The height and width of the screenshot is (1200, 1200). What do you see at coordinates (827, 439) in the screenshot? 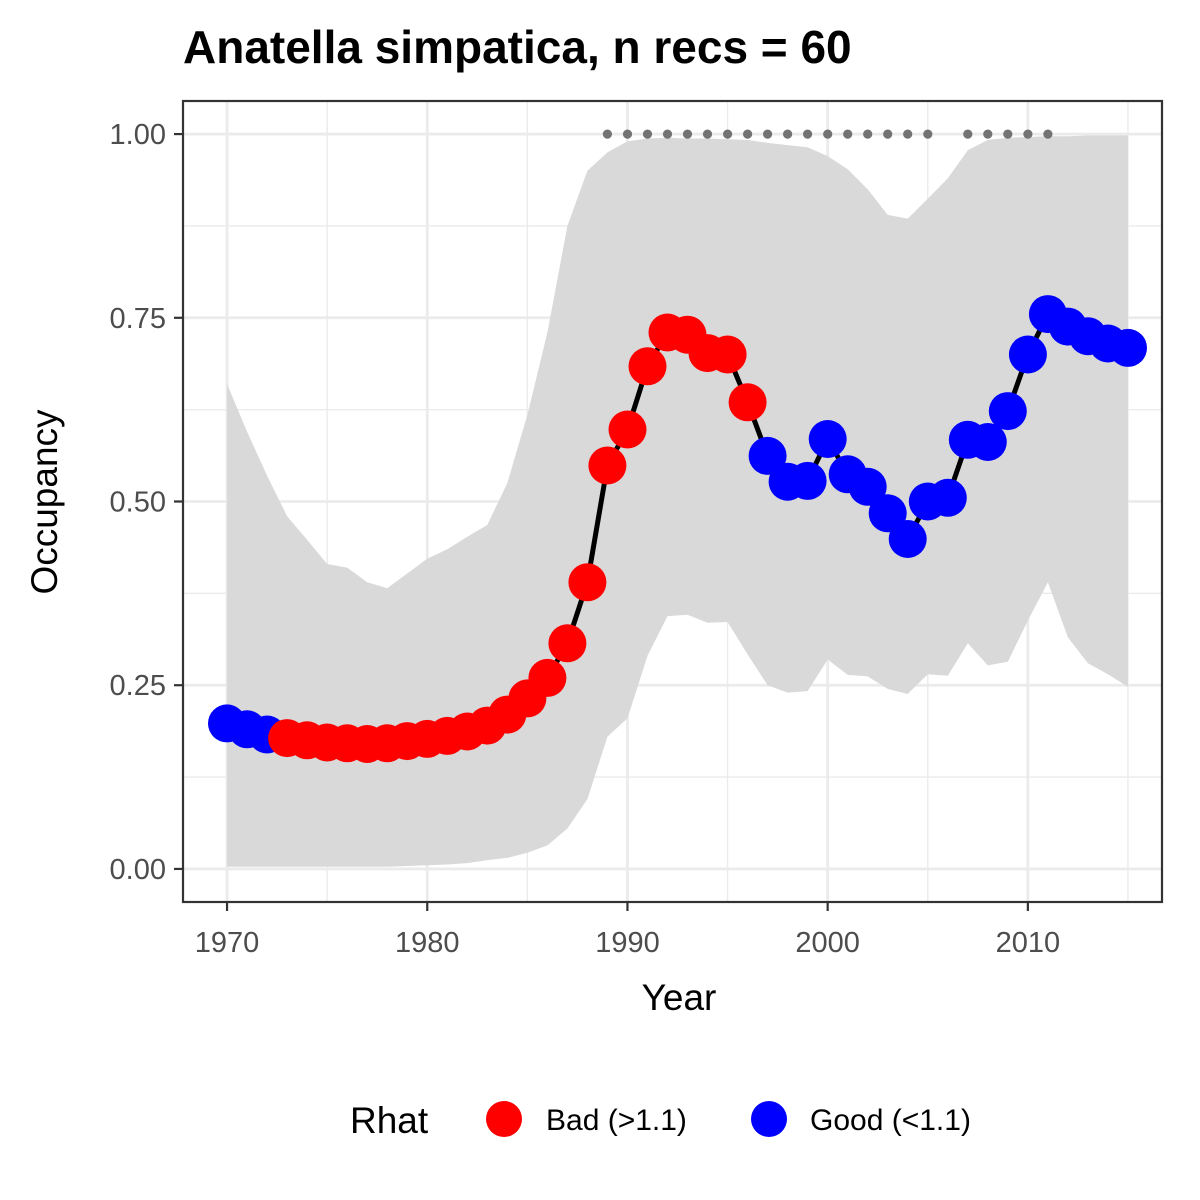
I see `data-point-2000` at bounding box center [827, 439].